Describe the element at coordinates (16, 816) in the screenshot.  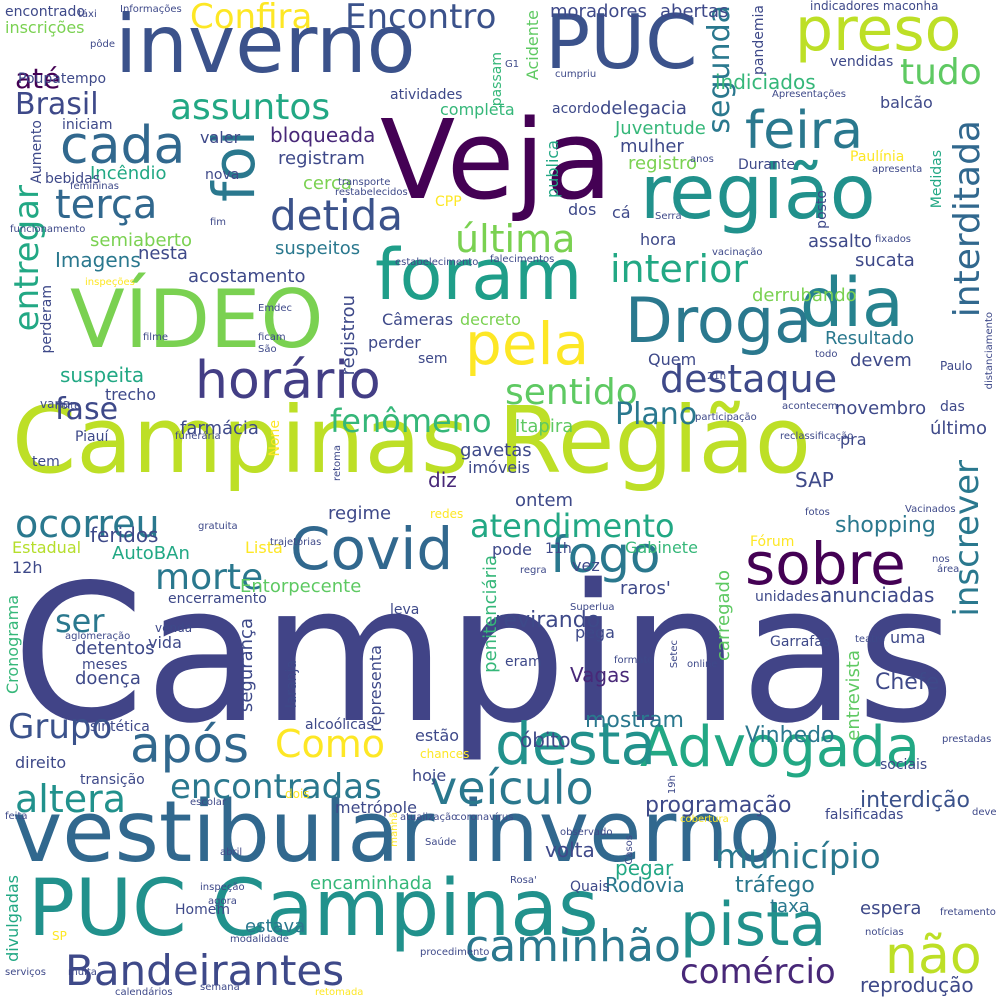
I see `word-feita: feita` at that location.